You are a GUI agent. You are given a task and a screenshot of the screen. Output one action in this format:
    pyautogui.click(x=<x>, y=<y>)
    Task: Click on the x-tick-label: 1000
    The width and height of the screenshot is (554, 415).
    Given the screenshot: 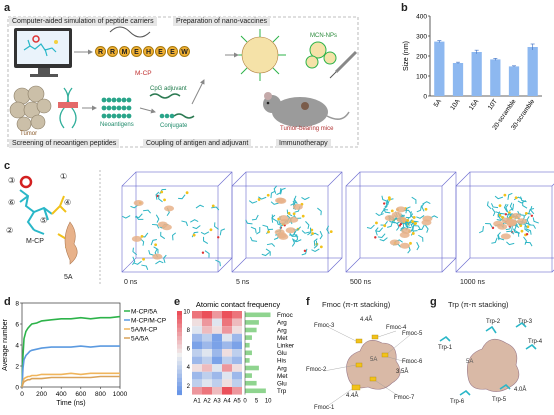 What is the action you would take?
    pyautogui.click(x=120, y=394)
    